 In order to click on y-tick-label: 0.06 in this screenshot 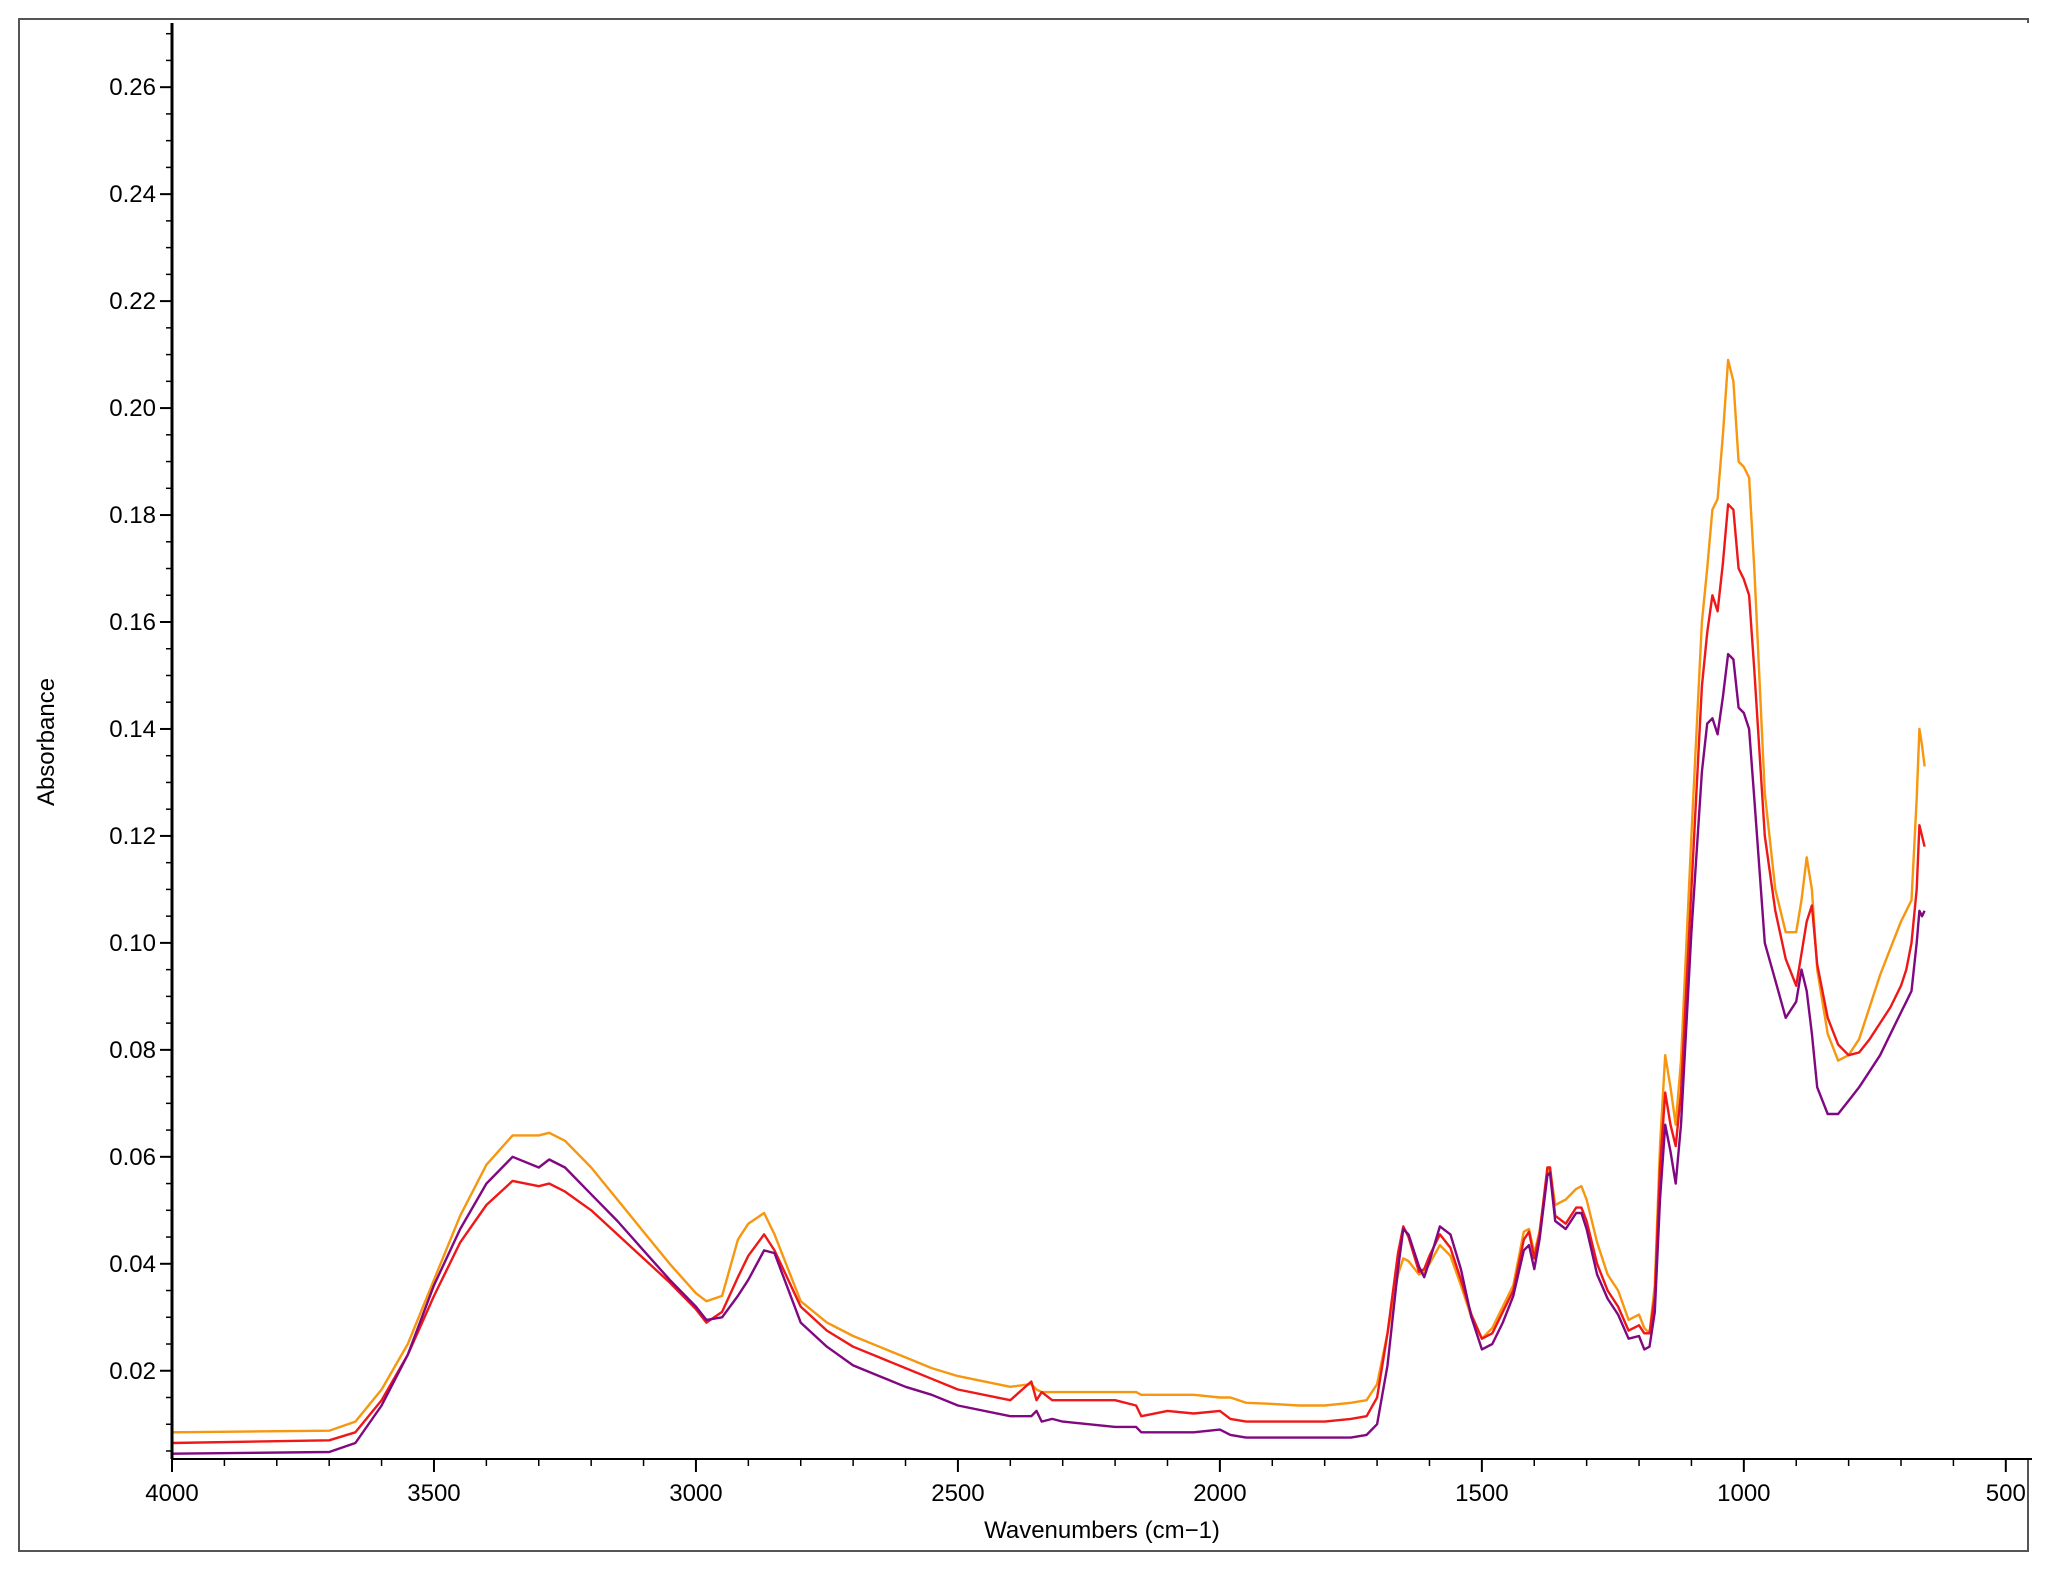, I will do `click(132, 1157)`.